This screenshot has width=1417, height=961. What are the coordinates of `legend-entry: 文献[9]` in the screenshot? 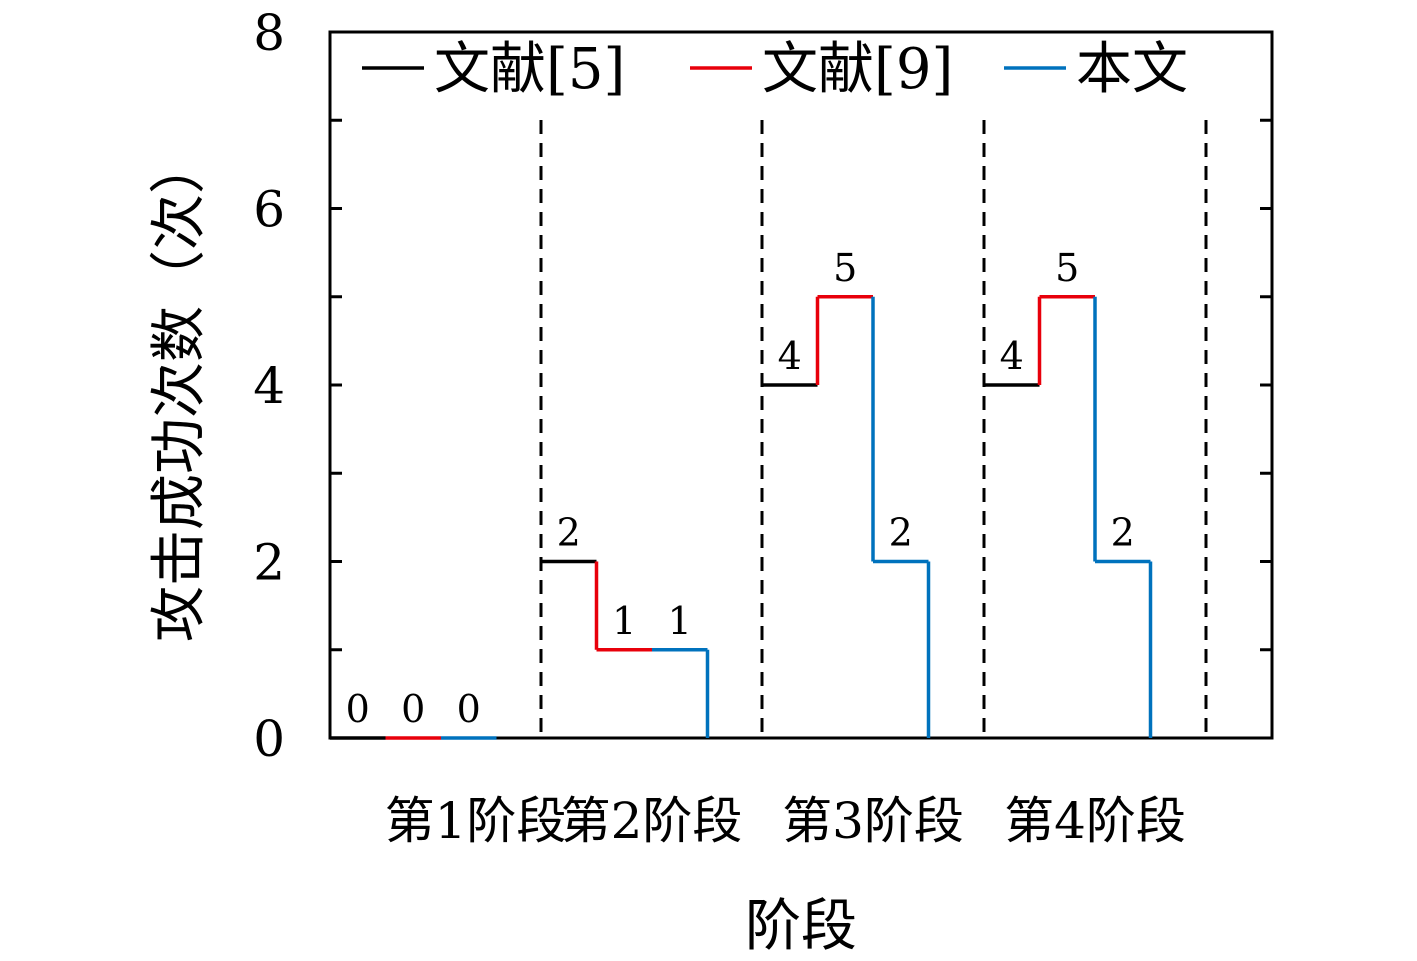 It's located at (821, 69).